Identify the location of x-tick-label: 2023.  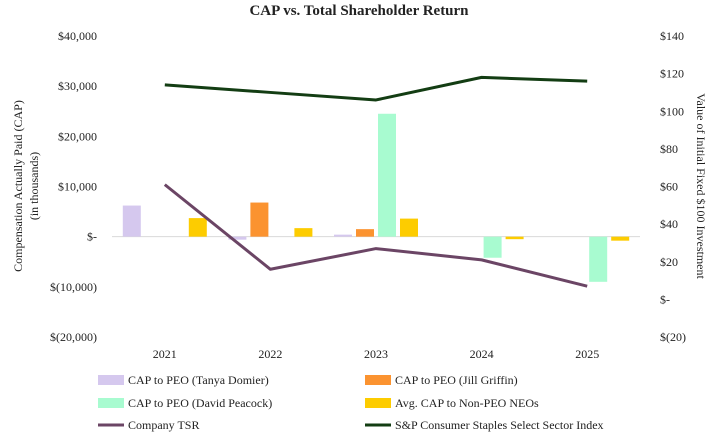
(376, 354).